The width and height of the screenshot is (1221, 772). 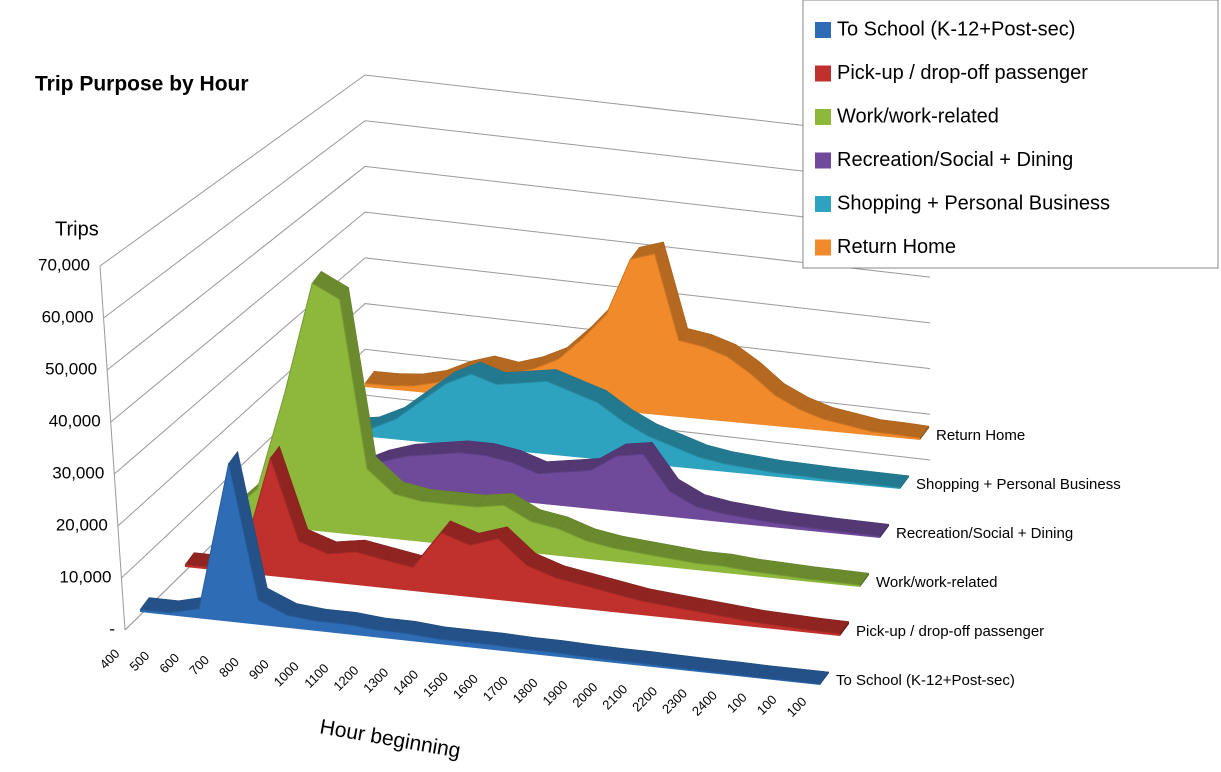 What do you see at coordinates (674, 701) in the screenshot?
I see `x-tick-label: 2300` at bounding box center [674, 701].